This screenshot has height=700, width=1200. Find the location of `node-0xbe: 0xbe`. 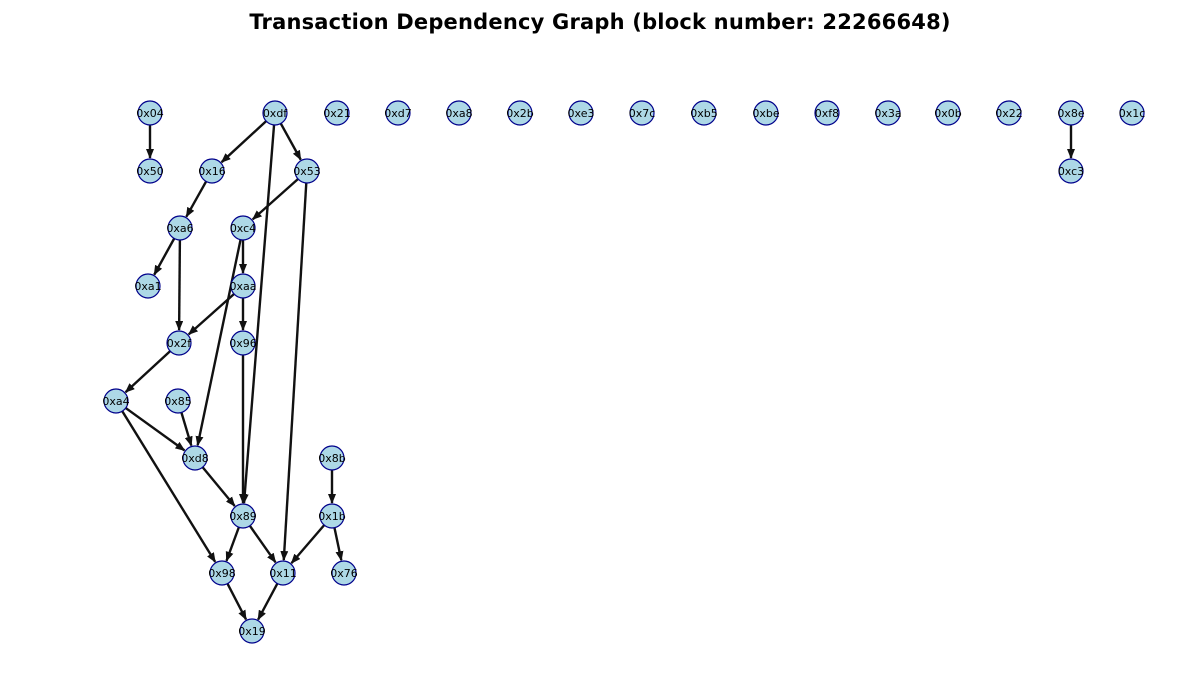

node-0xbe: 0xbe is located at coordinates (766, 113).